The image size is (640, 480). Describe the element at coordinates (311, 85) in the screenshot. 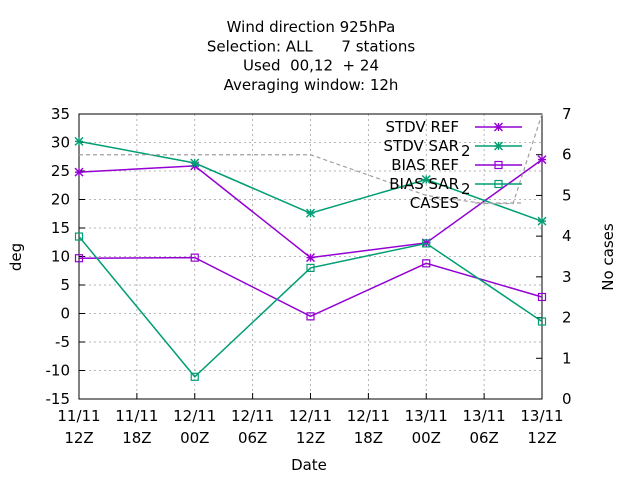

I see `title-line: Averaging window: 12h` at that location.